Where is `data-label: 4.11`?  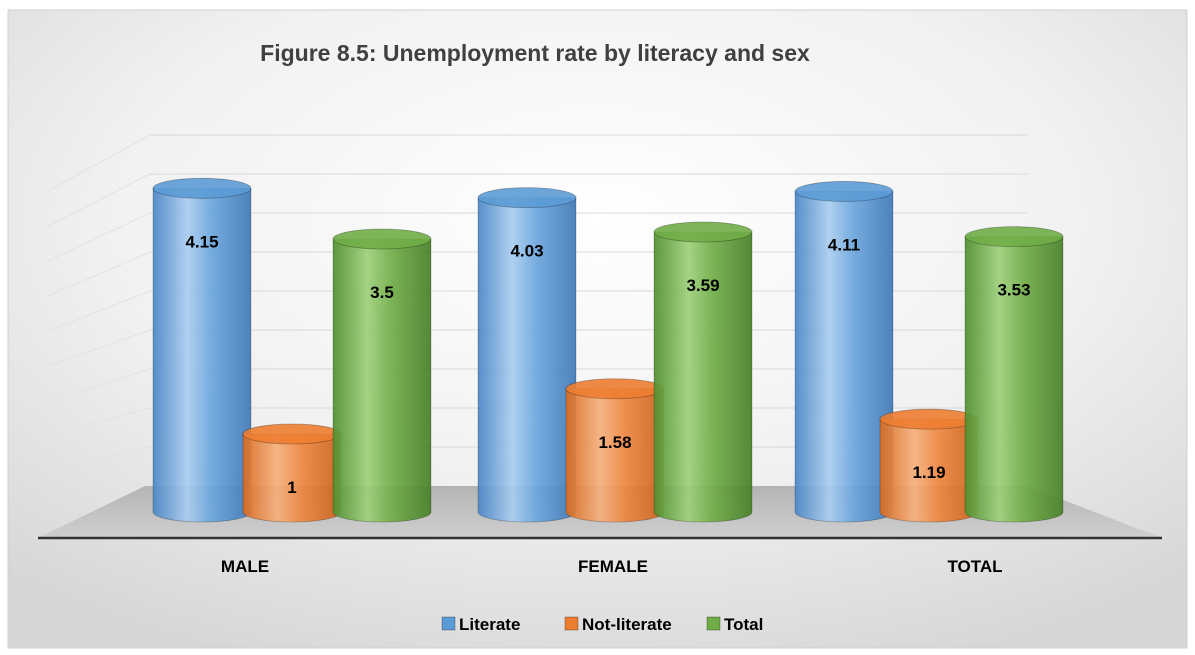
data-label: 4.11 is located at coordinates (844, 244).